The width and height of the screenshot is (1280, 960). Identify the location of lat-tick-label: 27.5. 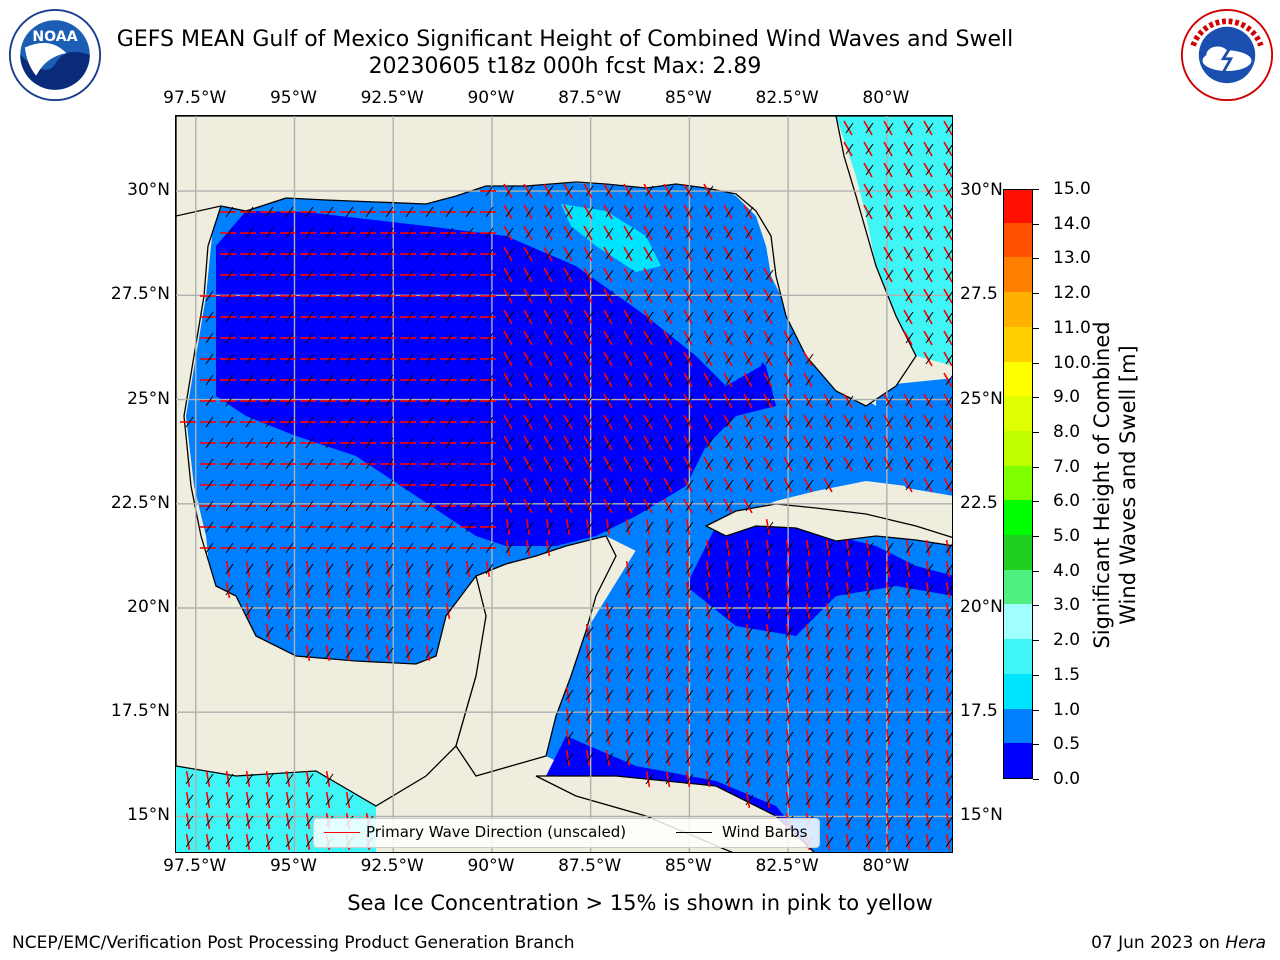
(979, 294).